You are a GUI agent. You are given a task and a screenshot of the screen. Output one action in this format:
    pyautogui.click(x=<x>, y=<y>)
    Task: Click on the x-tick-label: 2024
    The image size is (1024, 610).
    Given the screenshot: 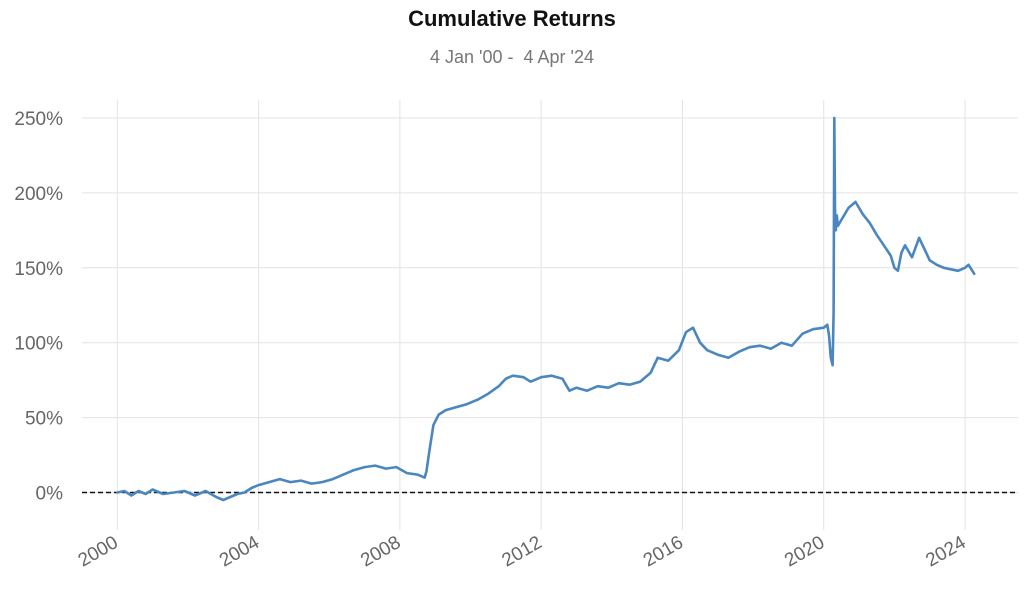 What is the action you would take?
    pyautogui.click(x=945, y=552)
    